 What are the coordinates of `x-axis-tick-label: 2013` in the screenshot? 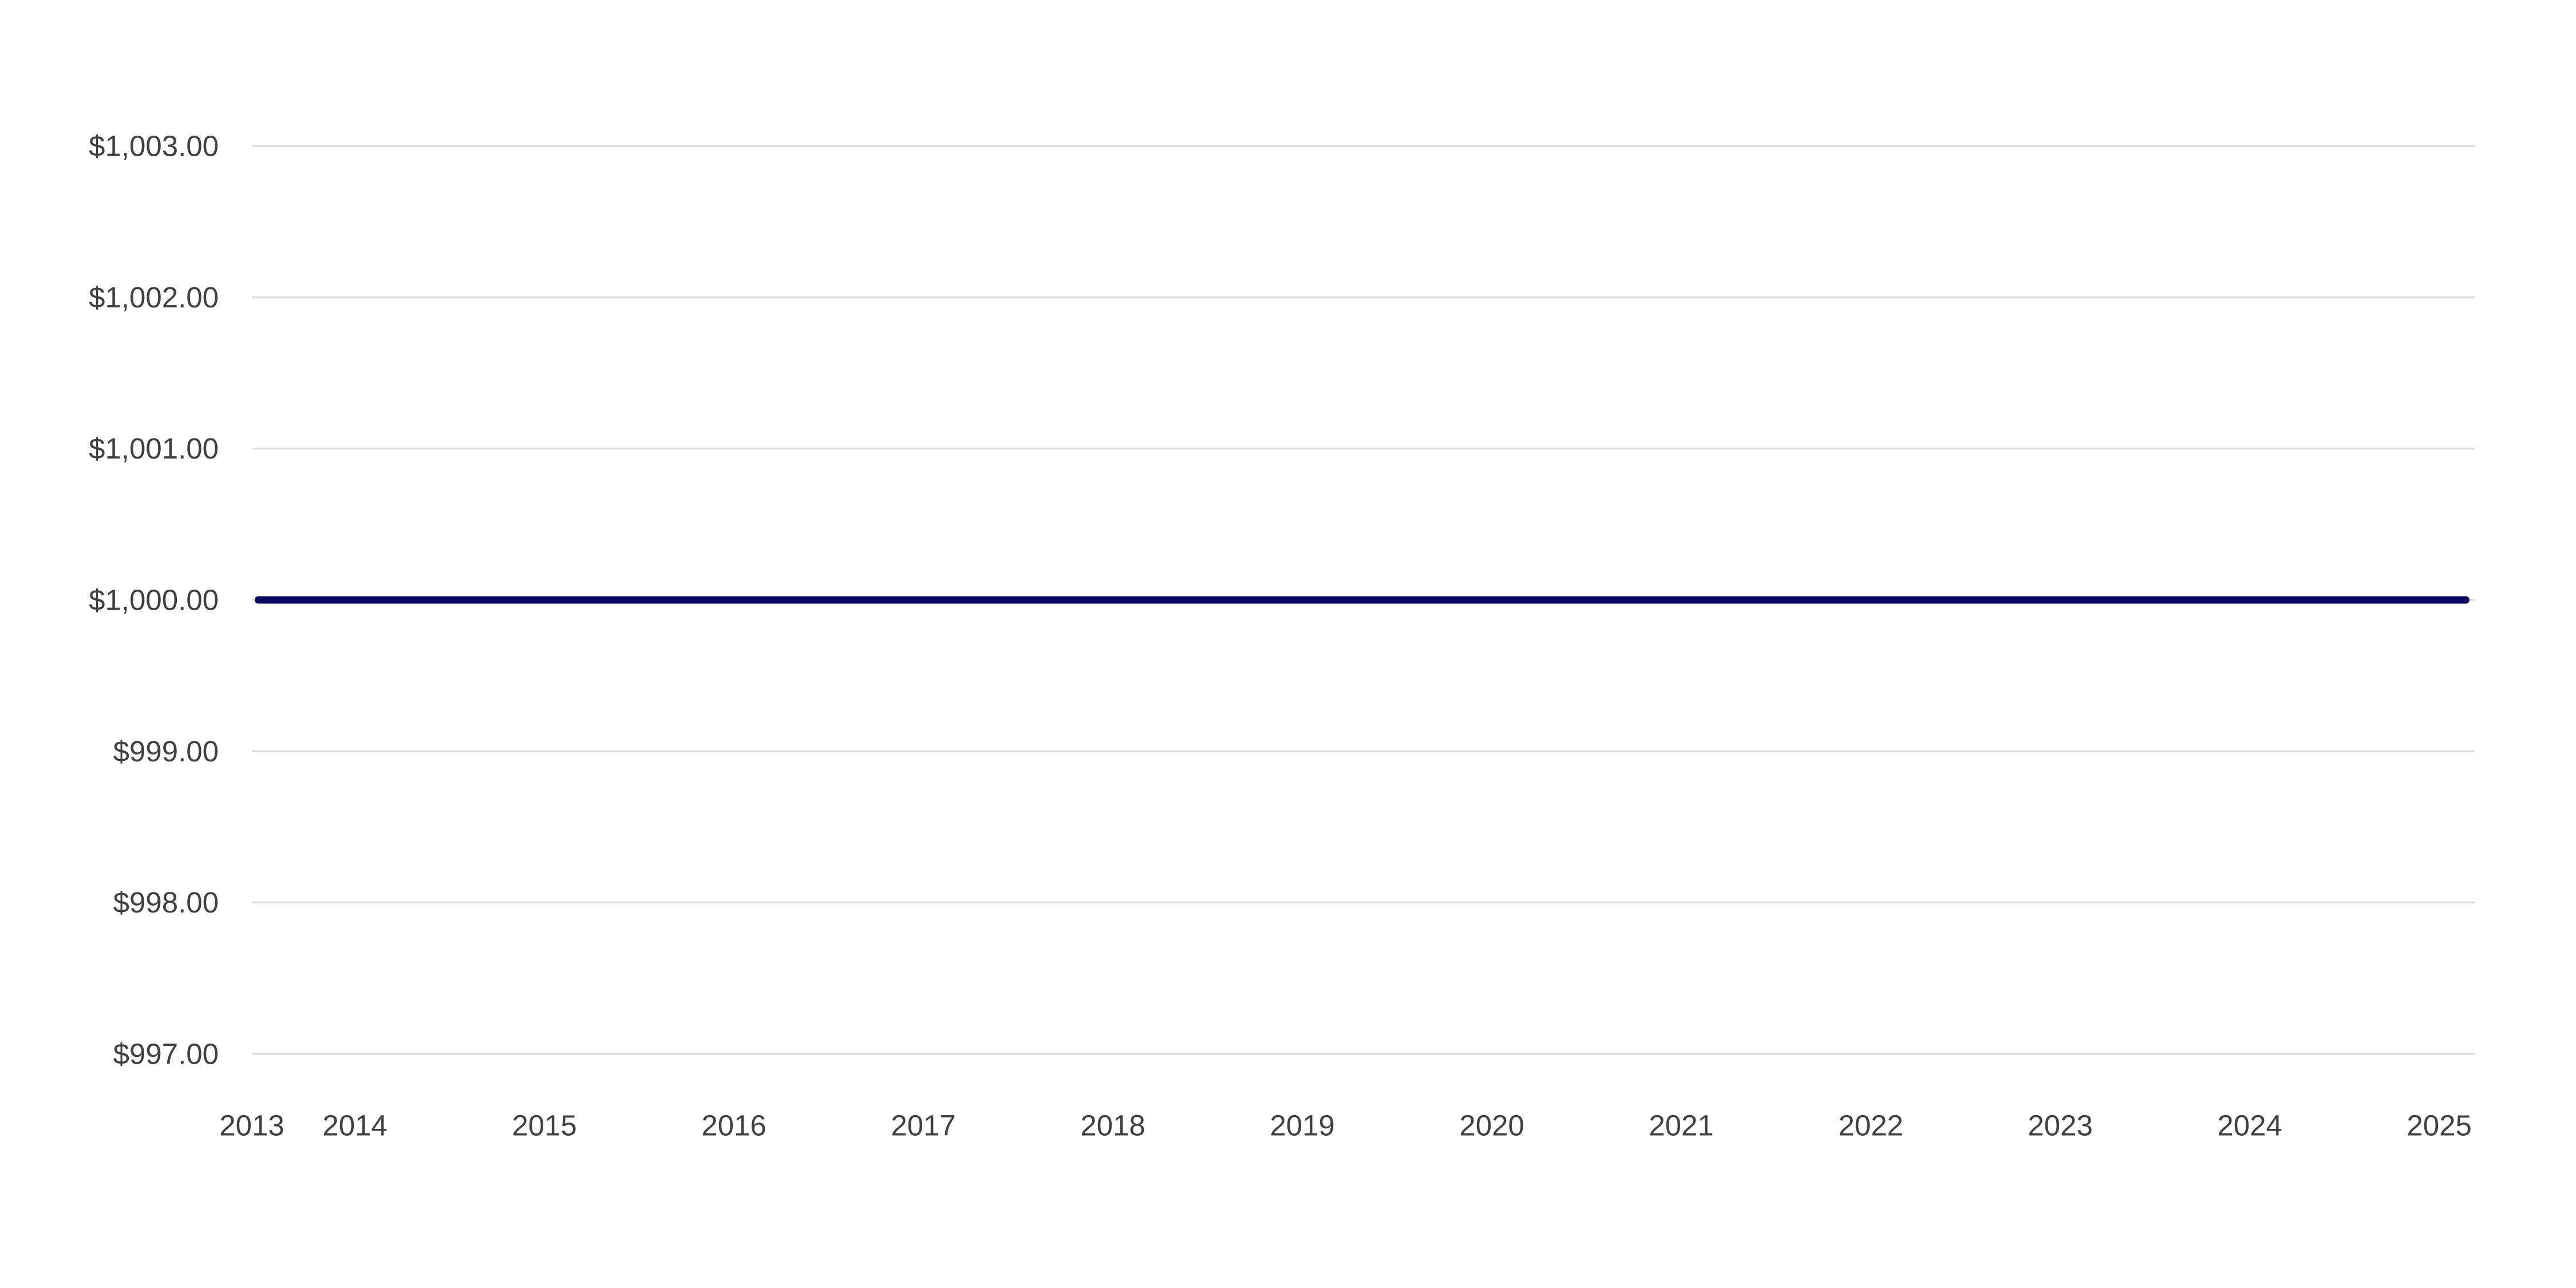 It's located at (251, 1125).